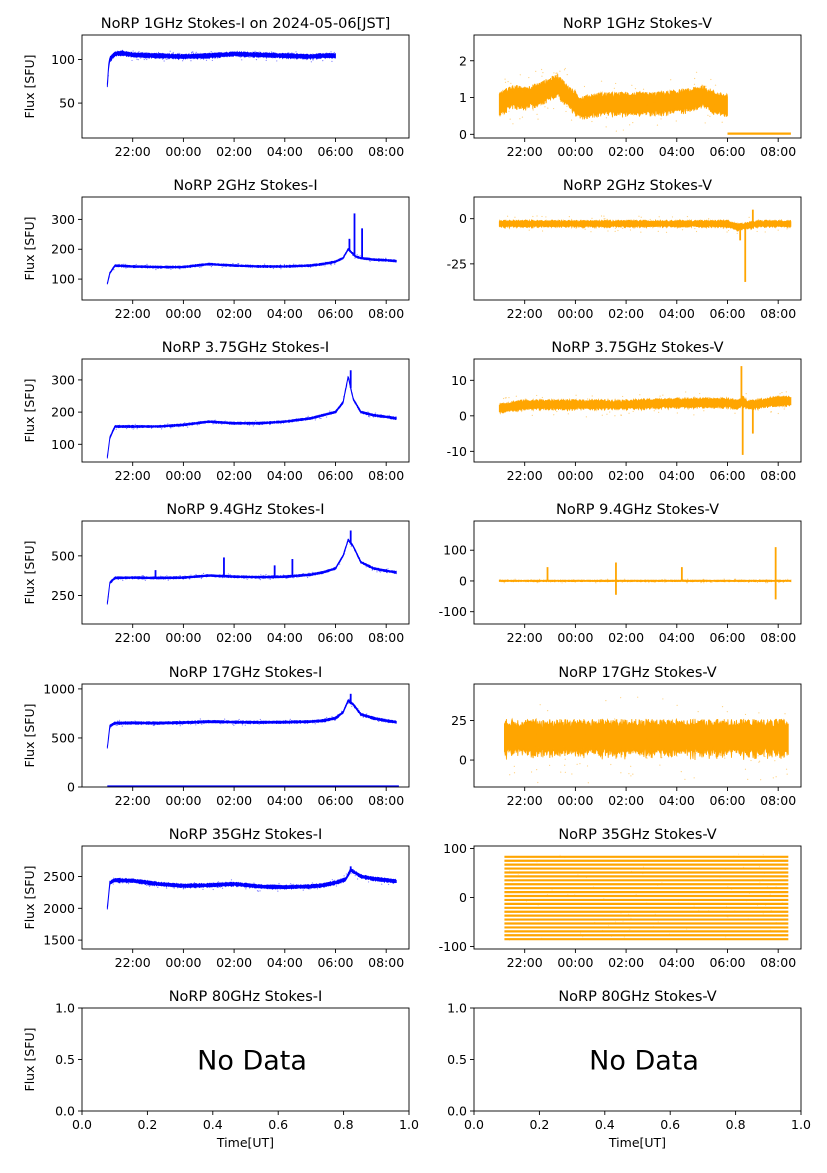  Describe the element at coordinates (727, 475) in the screenshot. I see `x-tick-label: 06:00` at that location.